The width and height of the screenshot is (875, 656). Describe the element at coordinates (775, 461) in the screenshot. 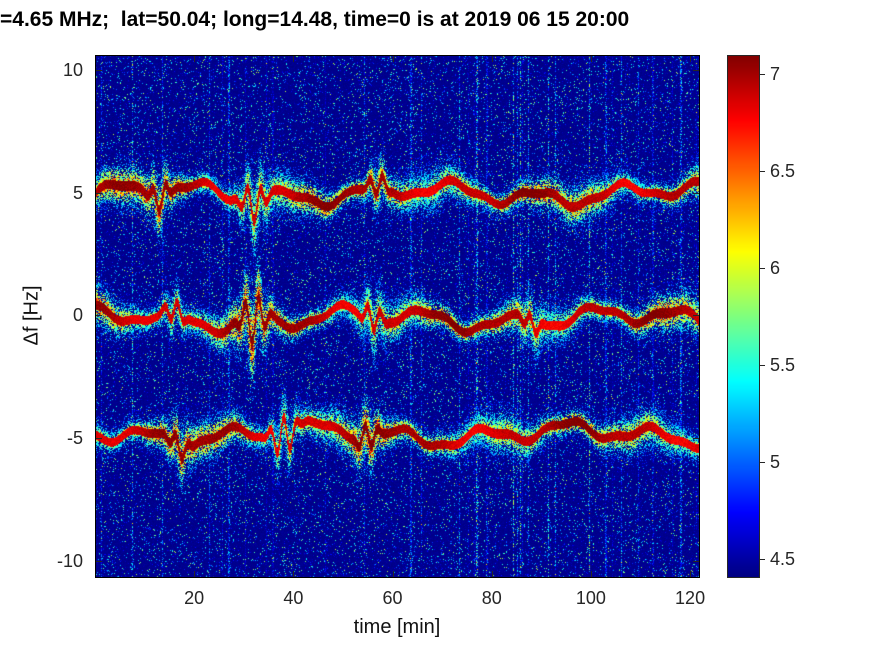

I see `colorbar-tick-label: 5` at that location.